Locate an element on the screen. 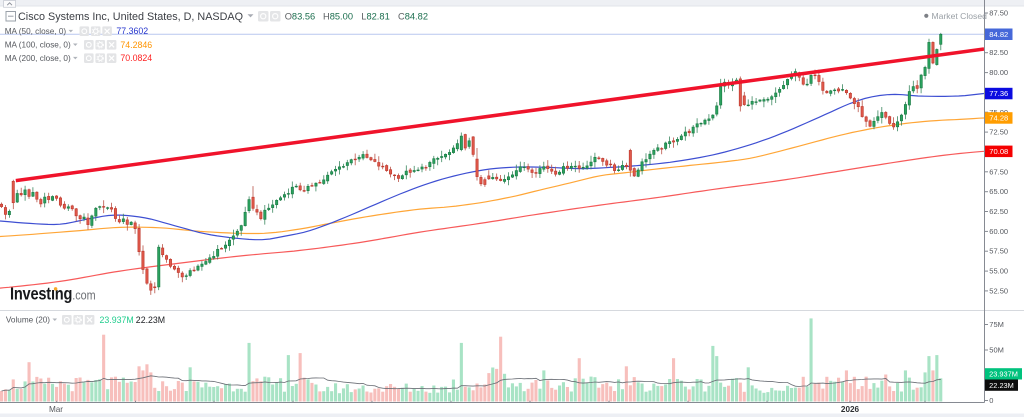  svg-text: L82.81 is located at coordinates (375, 17).